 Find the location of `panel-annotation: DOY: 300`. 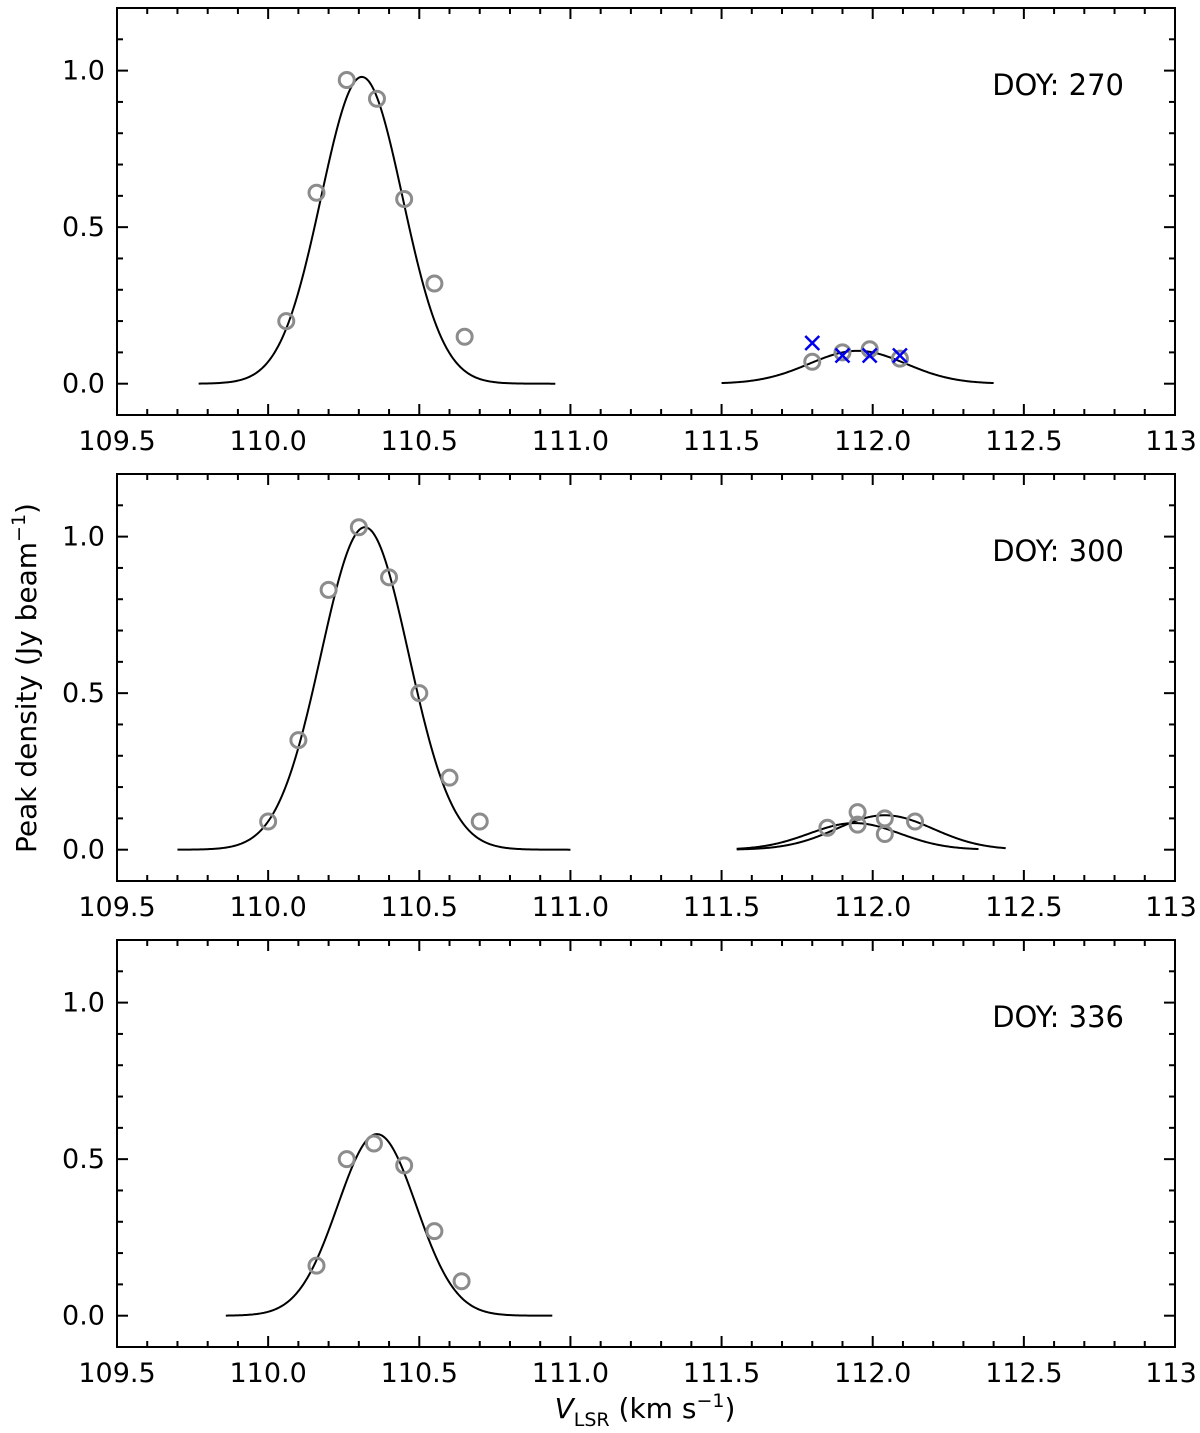

panel-annotation: DOY: 300 is located at coordinates (1058, 551).